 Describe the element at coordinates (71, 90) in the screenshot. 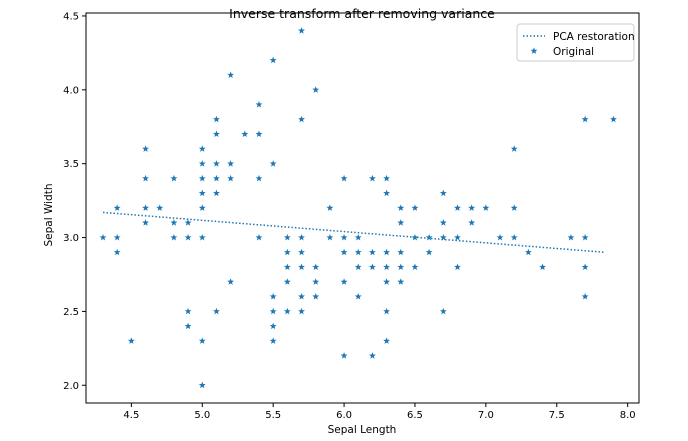

I see `y-tick-label: 4.0` at that location.